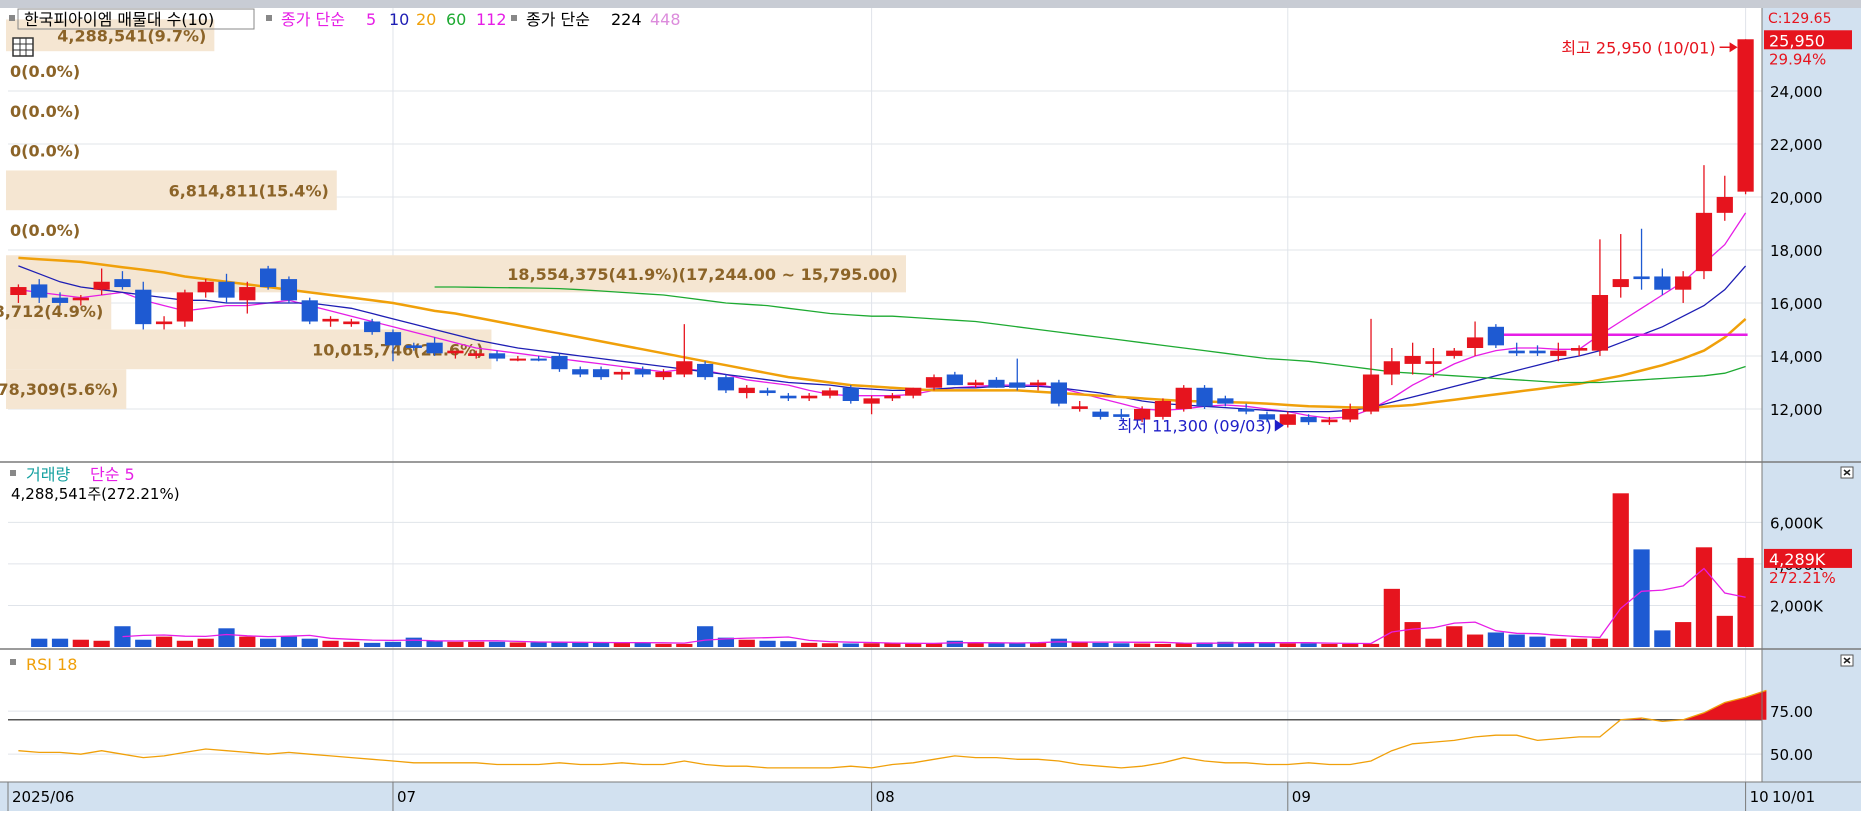 The width and height of the screenshot is (1861, 815). I want to click on time-tick-label: 09, so click(1301, 797).